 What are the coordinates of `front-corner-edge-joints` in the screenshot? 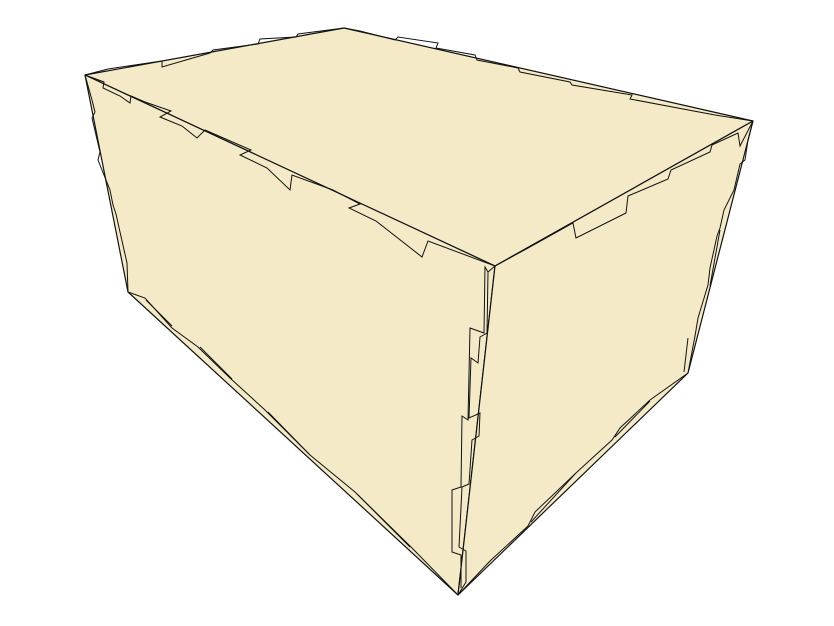 It's located at (476, 430).